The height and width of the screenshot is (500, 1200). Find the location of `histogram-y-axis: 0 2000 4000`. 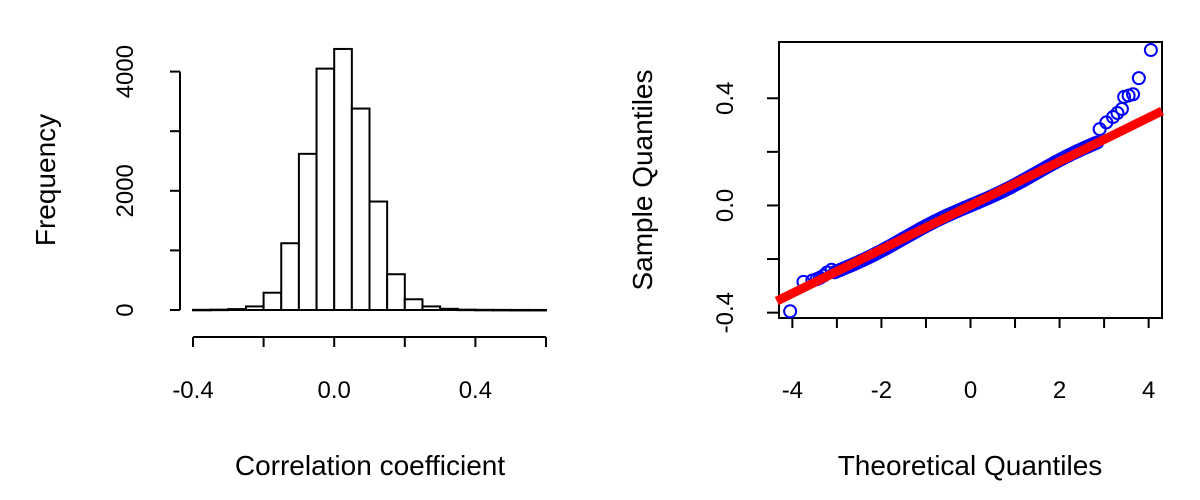

histogram-y-axis: 0 2000 4000 is located at coordinates (146, 181).